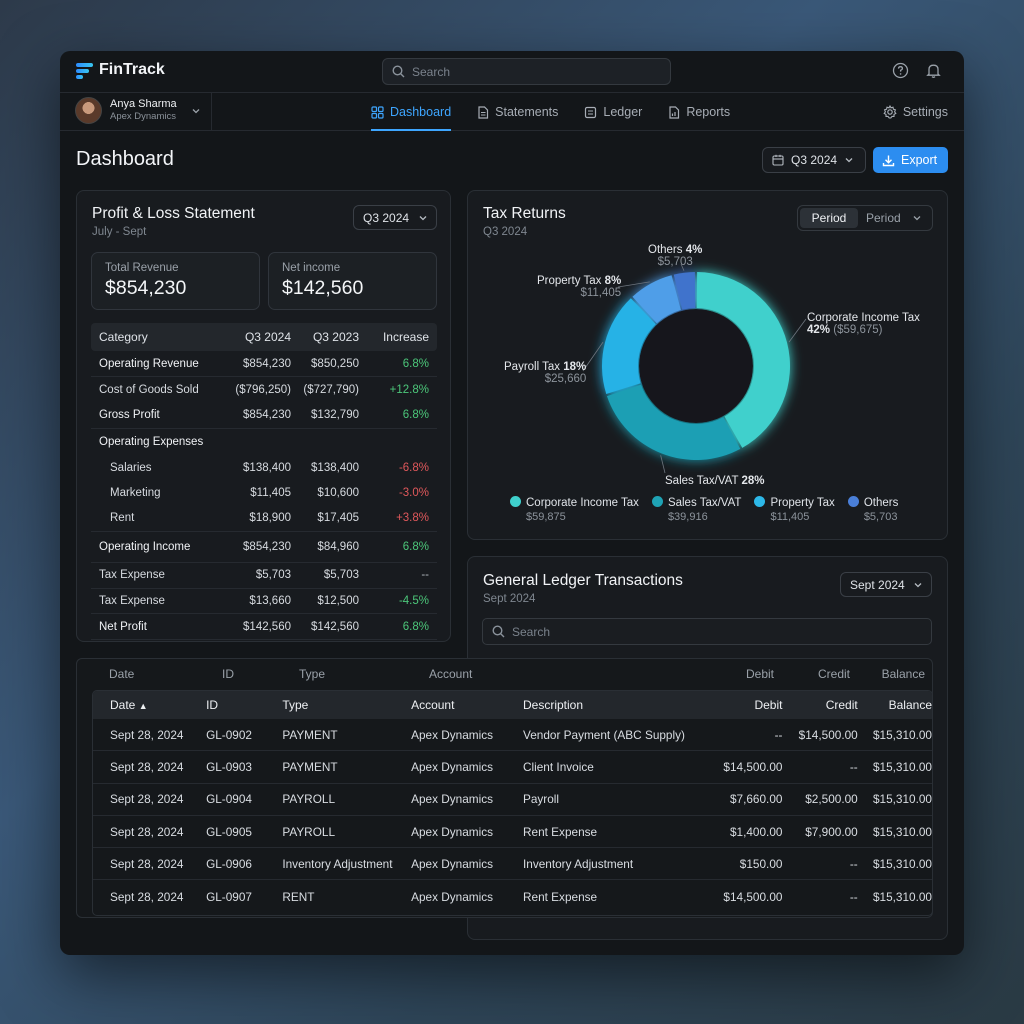 This screenshot has width=1024, height=1024. What do you see at coordinates (505, 232) in the screenshot?
I see `tax-subtitle: Q3 2024` at bounding box center [505, 232].